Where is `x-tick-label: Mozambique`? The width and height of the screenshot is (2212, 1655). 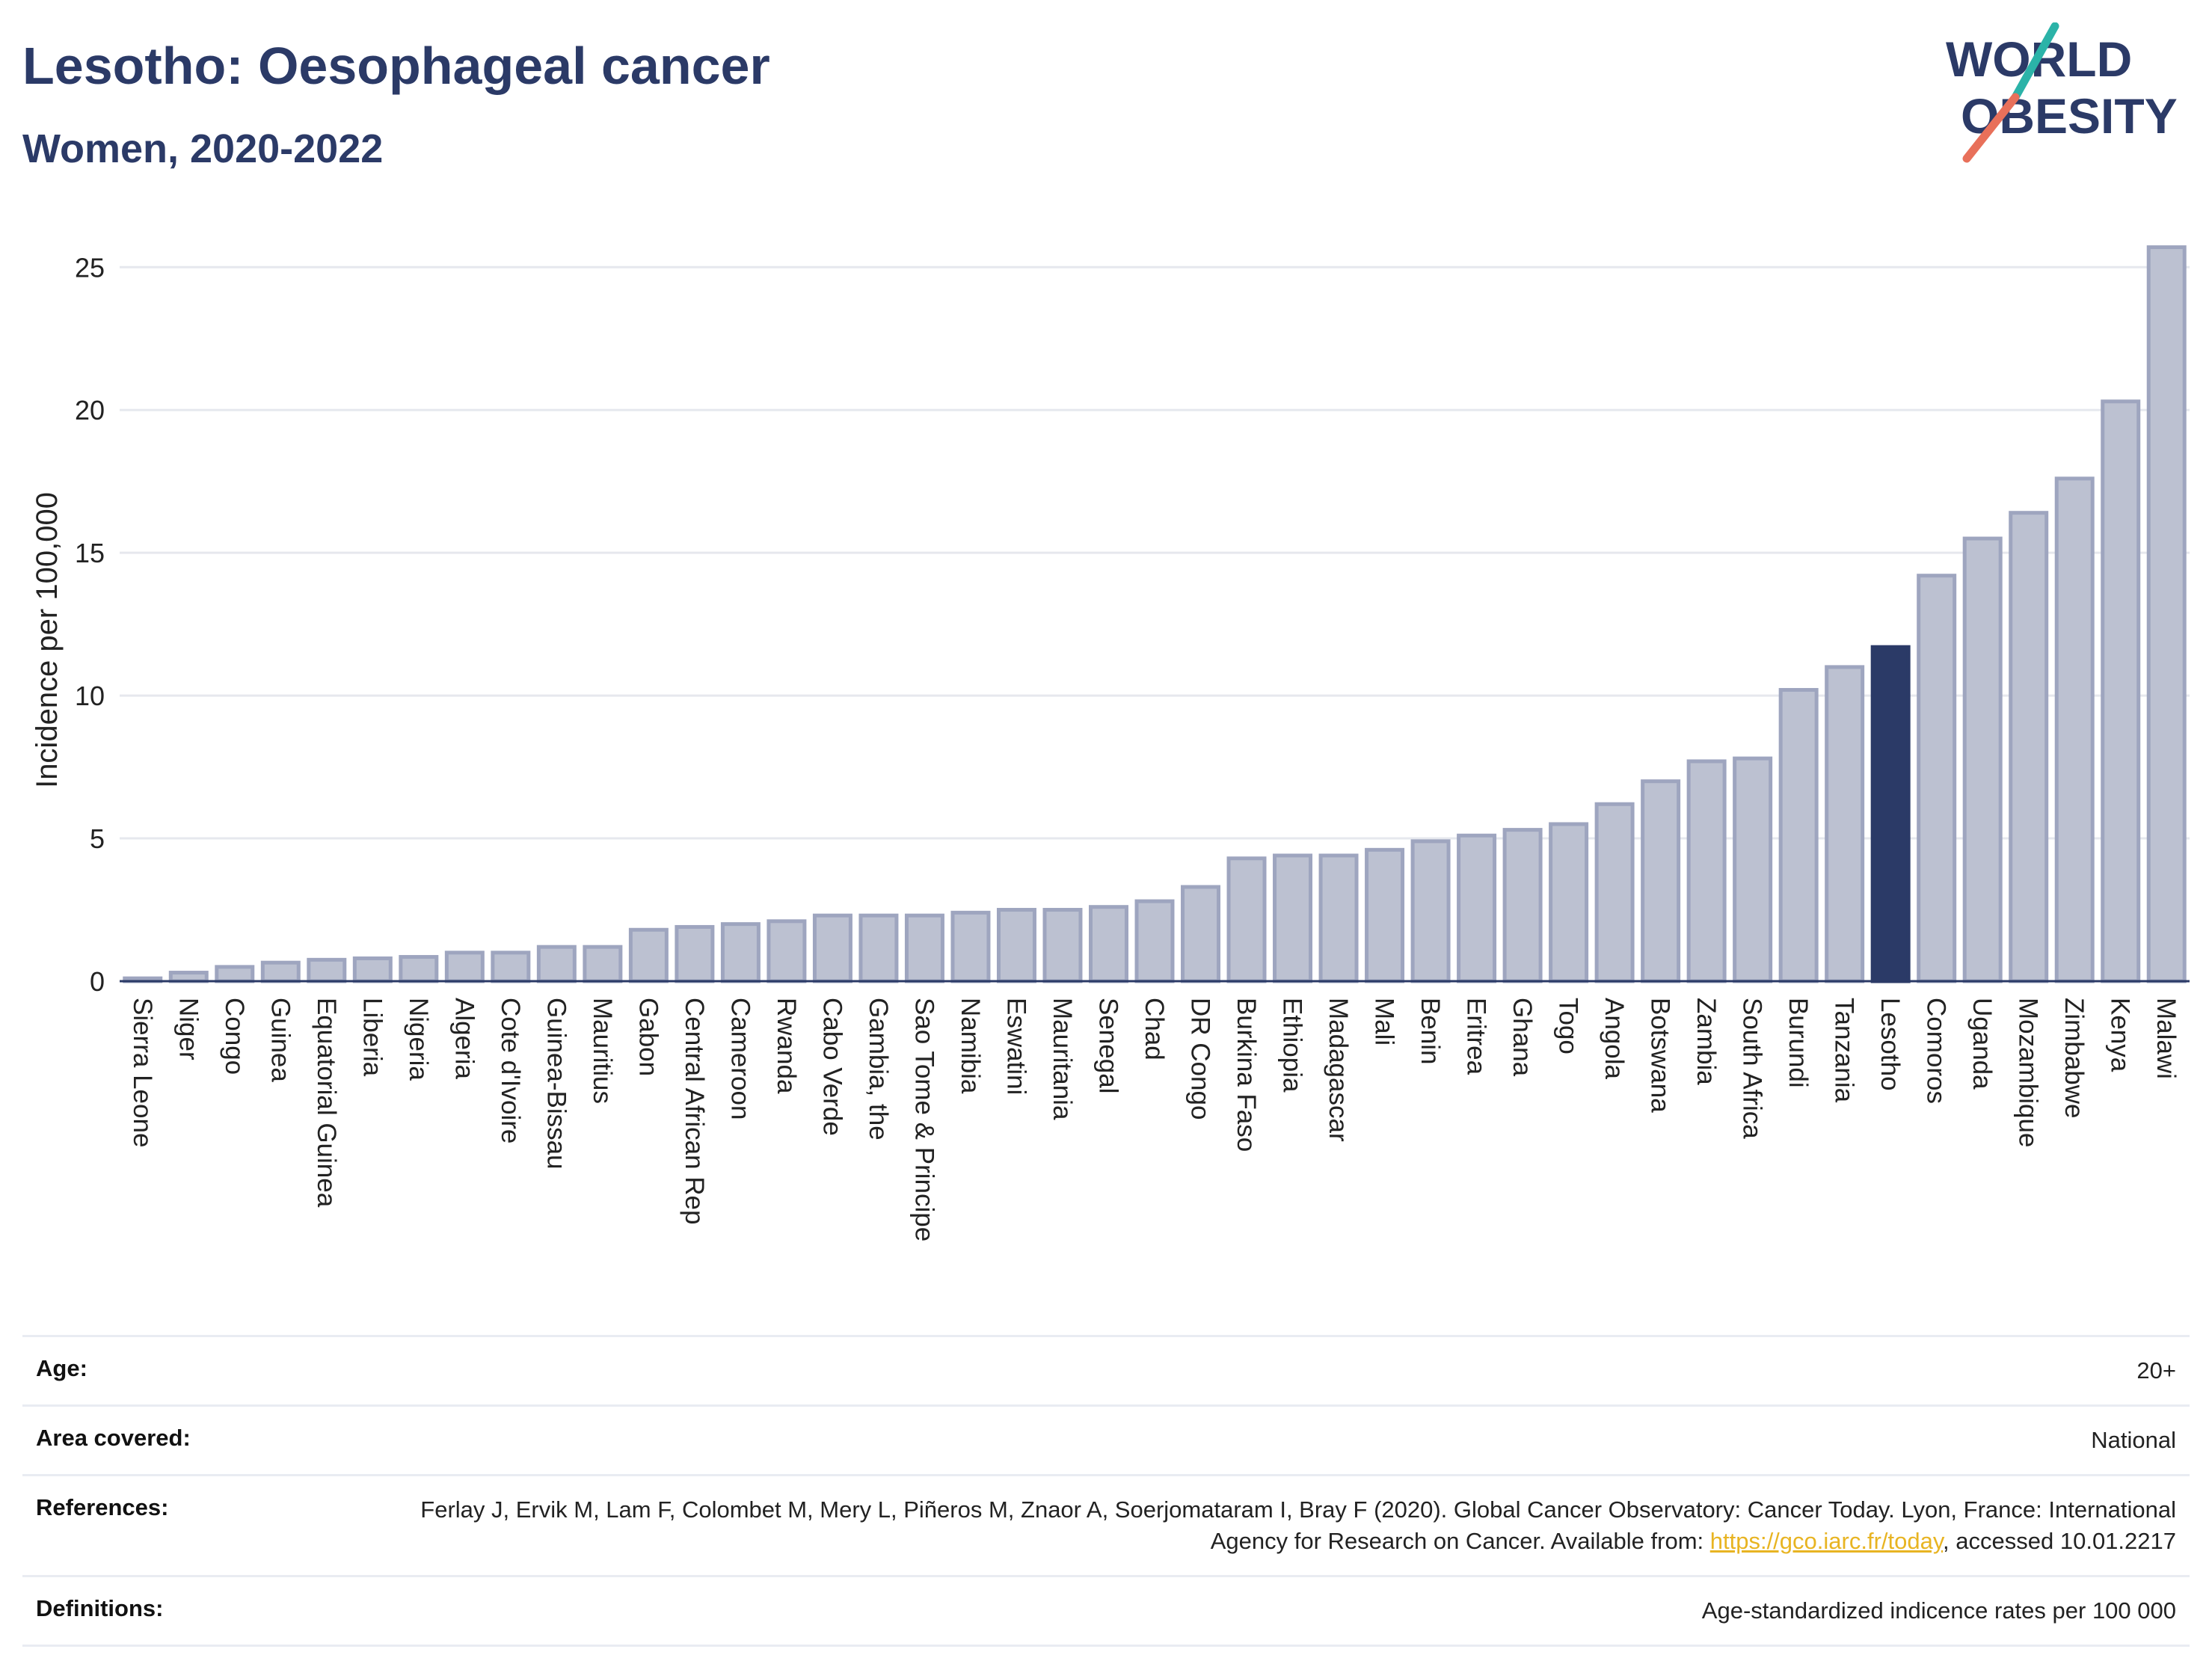 x-tick-label: Mozambique is located at coordinates (2028, 1072).